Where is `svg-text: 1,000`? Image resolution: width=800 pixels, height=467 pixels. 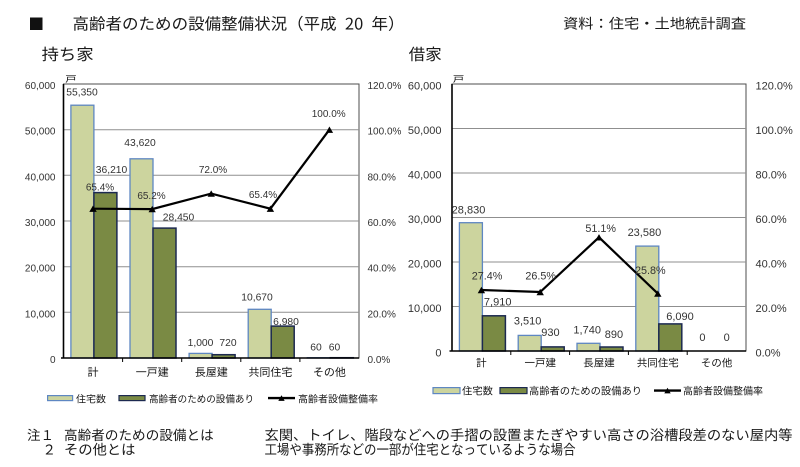
svg-text: 1,000 is located at coordinates (201, 343).